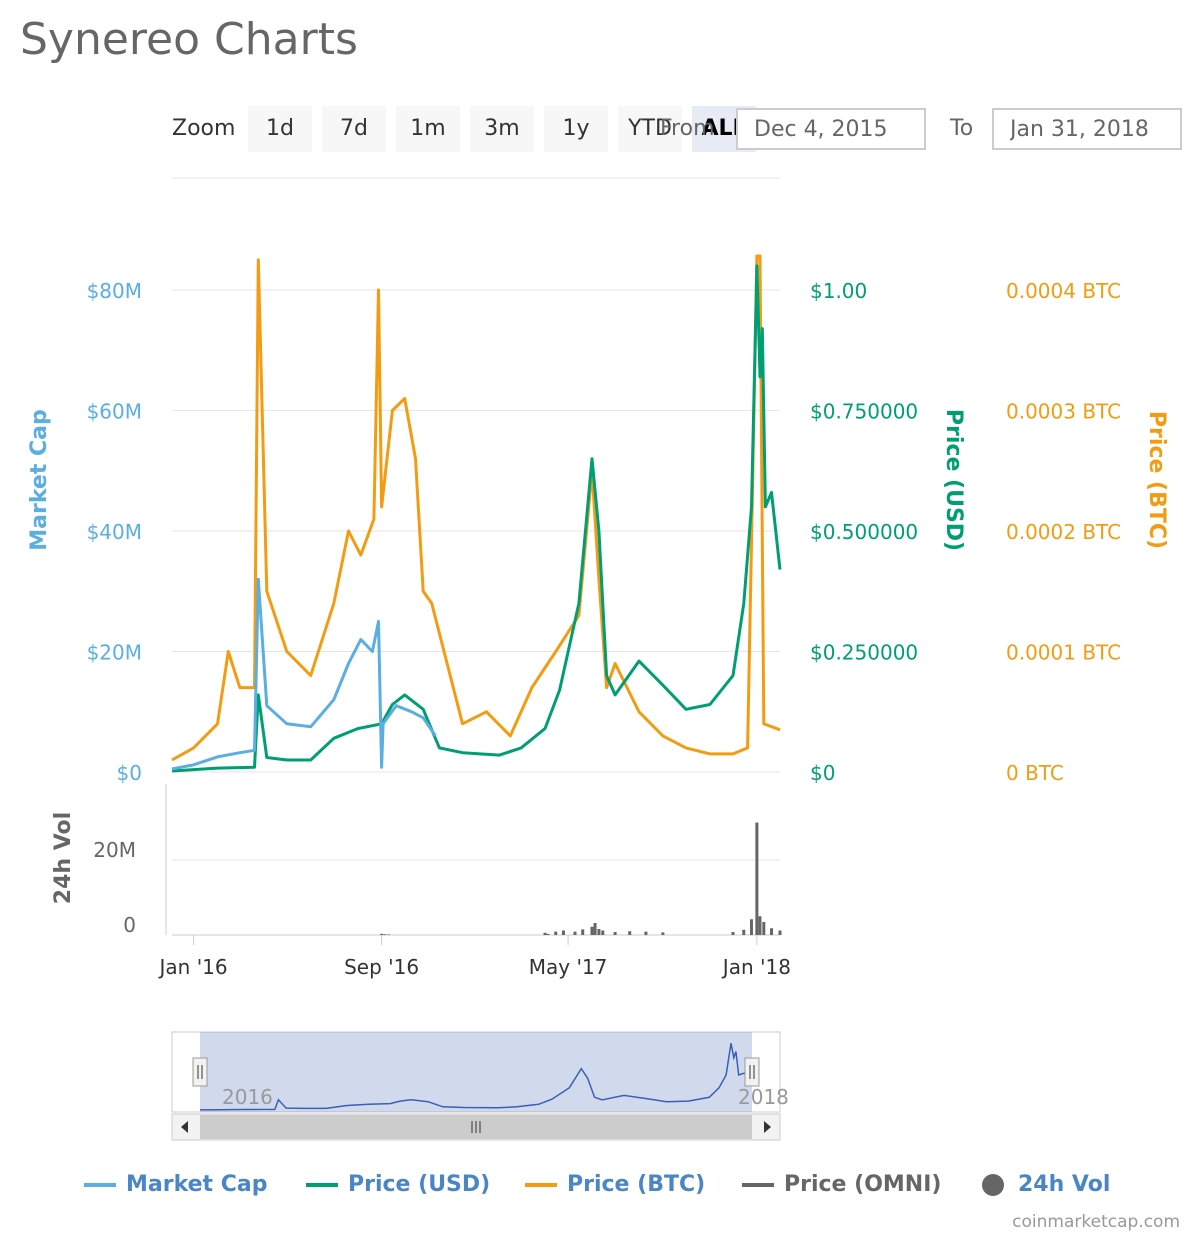 The image size is (1200, 1240). I want to click on x-axis: Jan '16 Sep '16 May '17 Jan '18, so click(474, 957).